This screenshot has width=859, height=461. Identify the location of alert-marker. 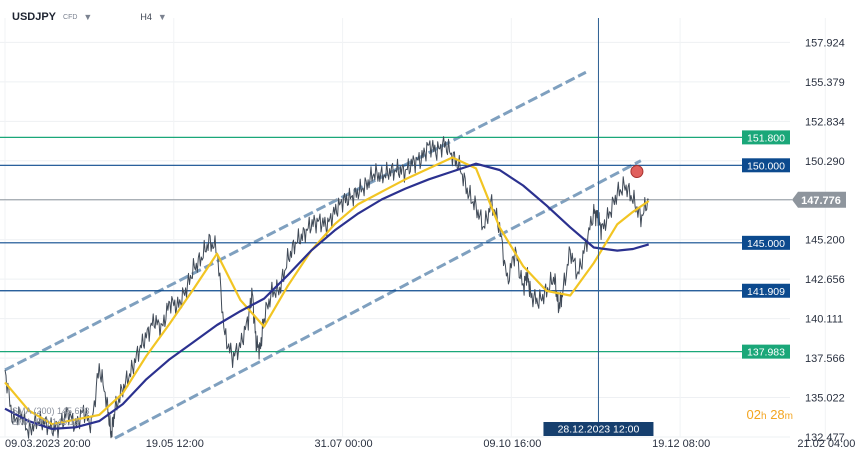
(637, 172).